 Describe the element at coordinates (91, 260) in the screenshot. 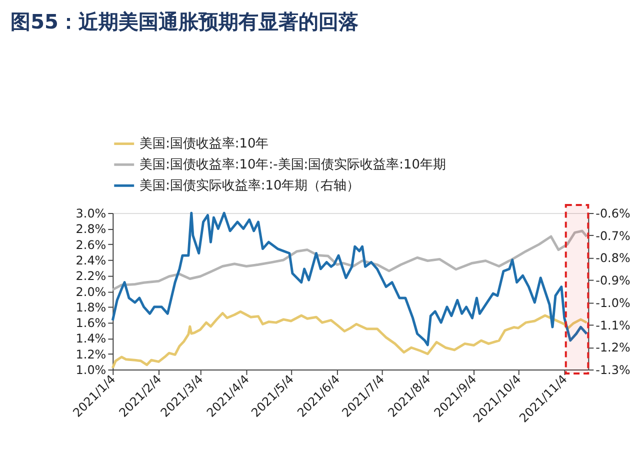

I see `y-tick-label: 2.4%` at that location.